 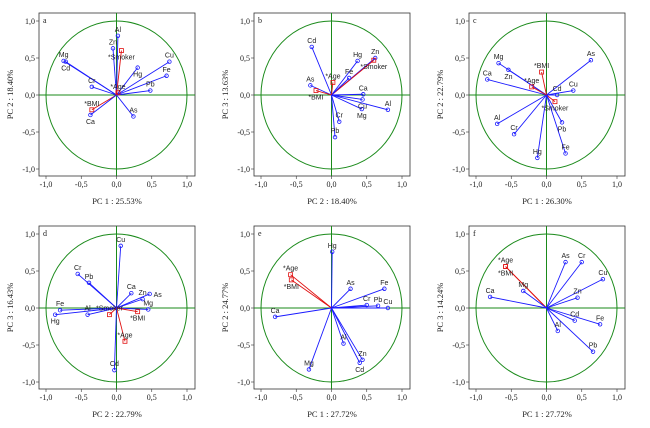 What do you see at coordinates (243, 382) in the screenshot?
I see `y-tick-label: -1,0` at bounding box center [243, 382].